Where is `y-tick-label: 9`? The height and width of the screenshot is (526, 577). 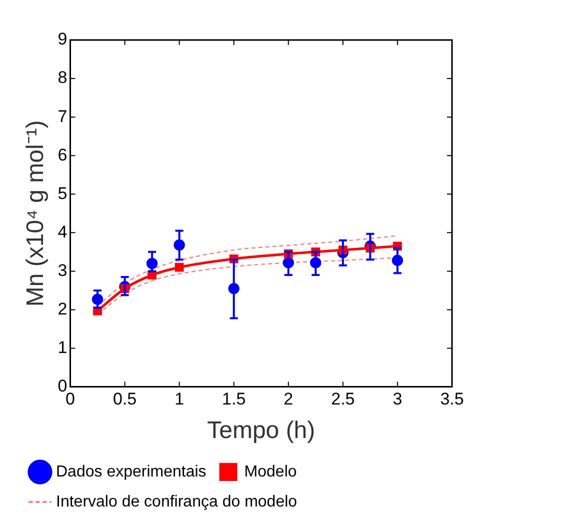 y-tick-label: 9 is located at coordinates (63, 39).